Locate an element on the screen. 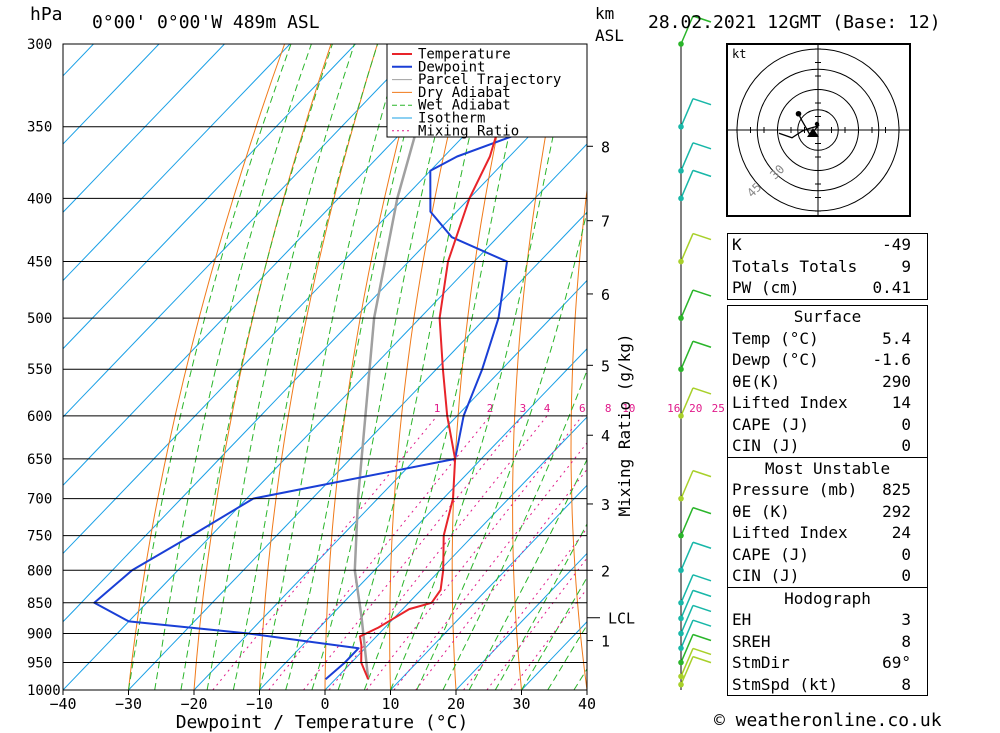 Image resolution: width=1000 pixels, height=733 pixels. surface-title: Surface is located at coordinates (827, 316).